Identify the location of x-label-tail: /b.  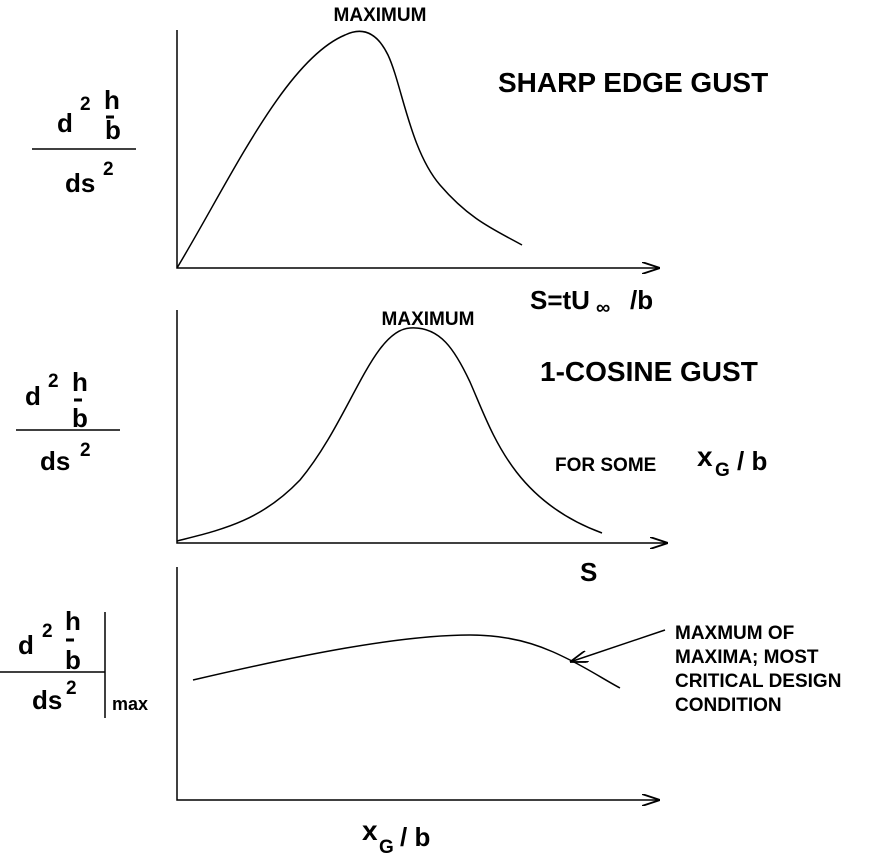
(641, 300).